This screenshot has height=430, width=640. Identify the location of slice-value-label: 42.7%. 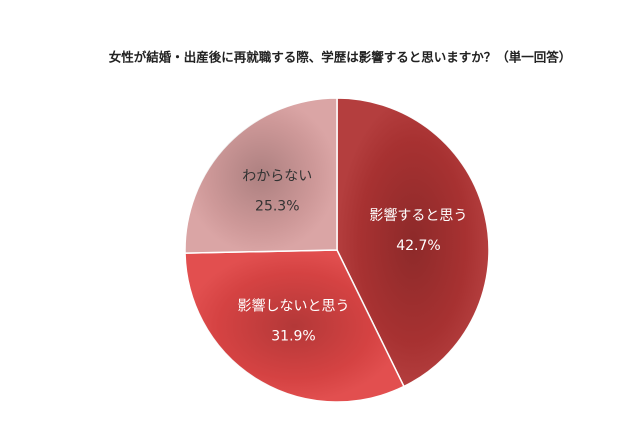
(418, 246).